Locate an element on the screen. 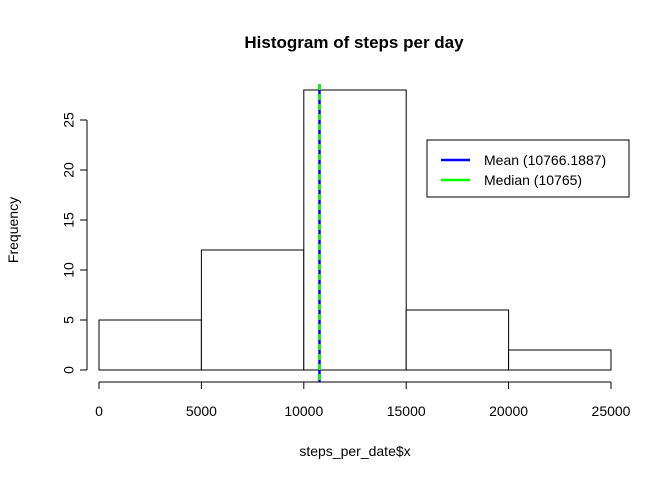  y-tick-label: 25 is located at coordinates (69, 120).